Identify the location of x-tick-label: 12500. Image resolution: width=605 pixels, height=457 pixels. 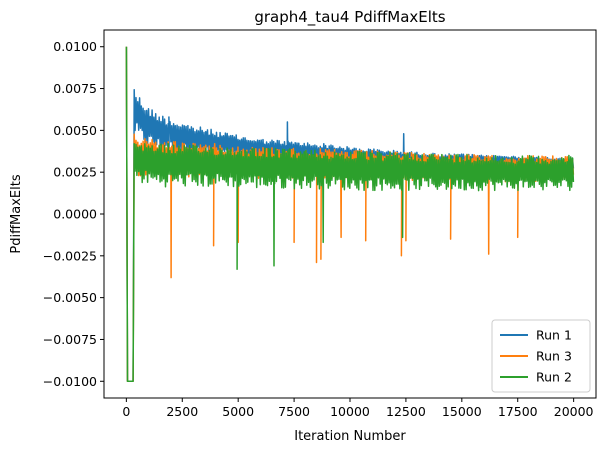
(406, 411).